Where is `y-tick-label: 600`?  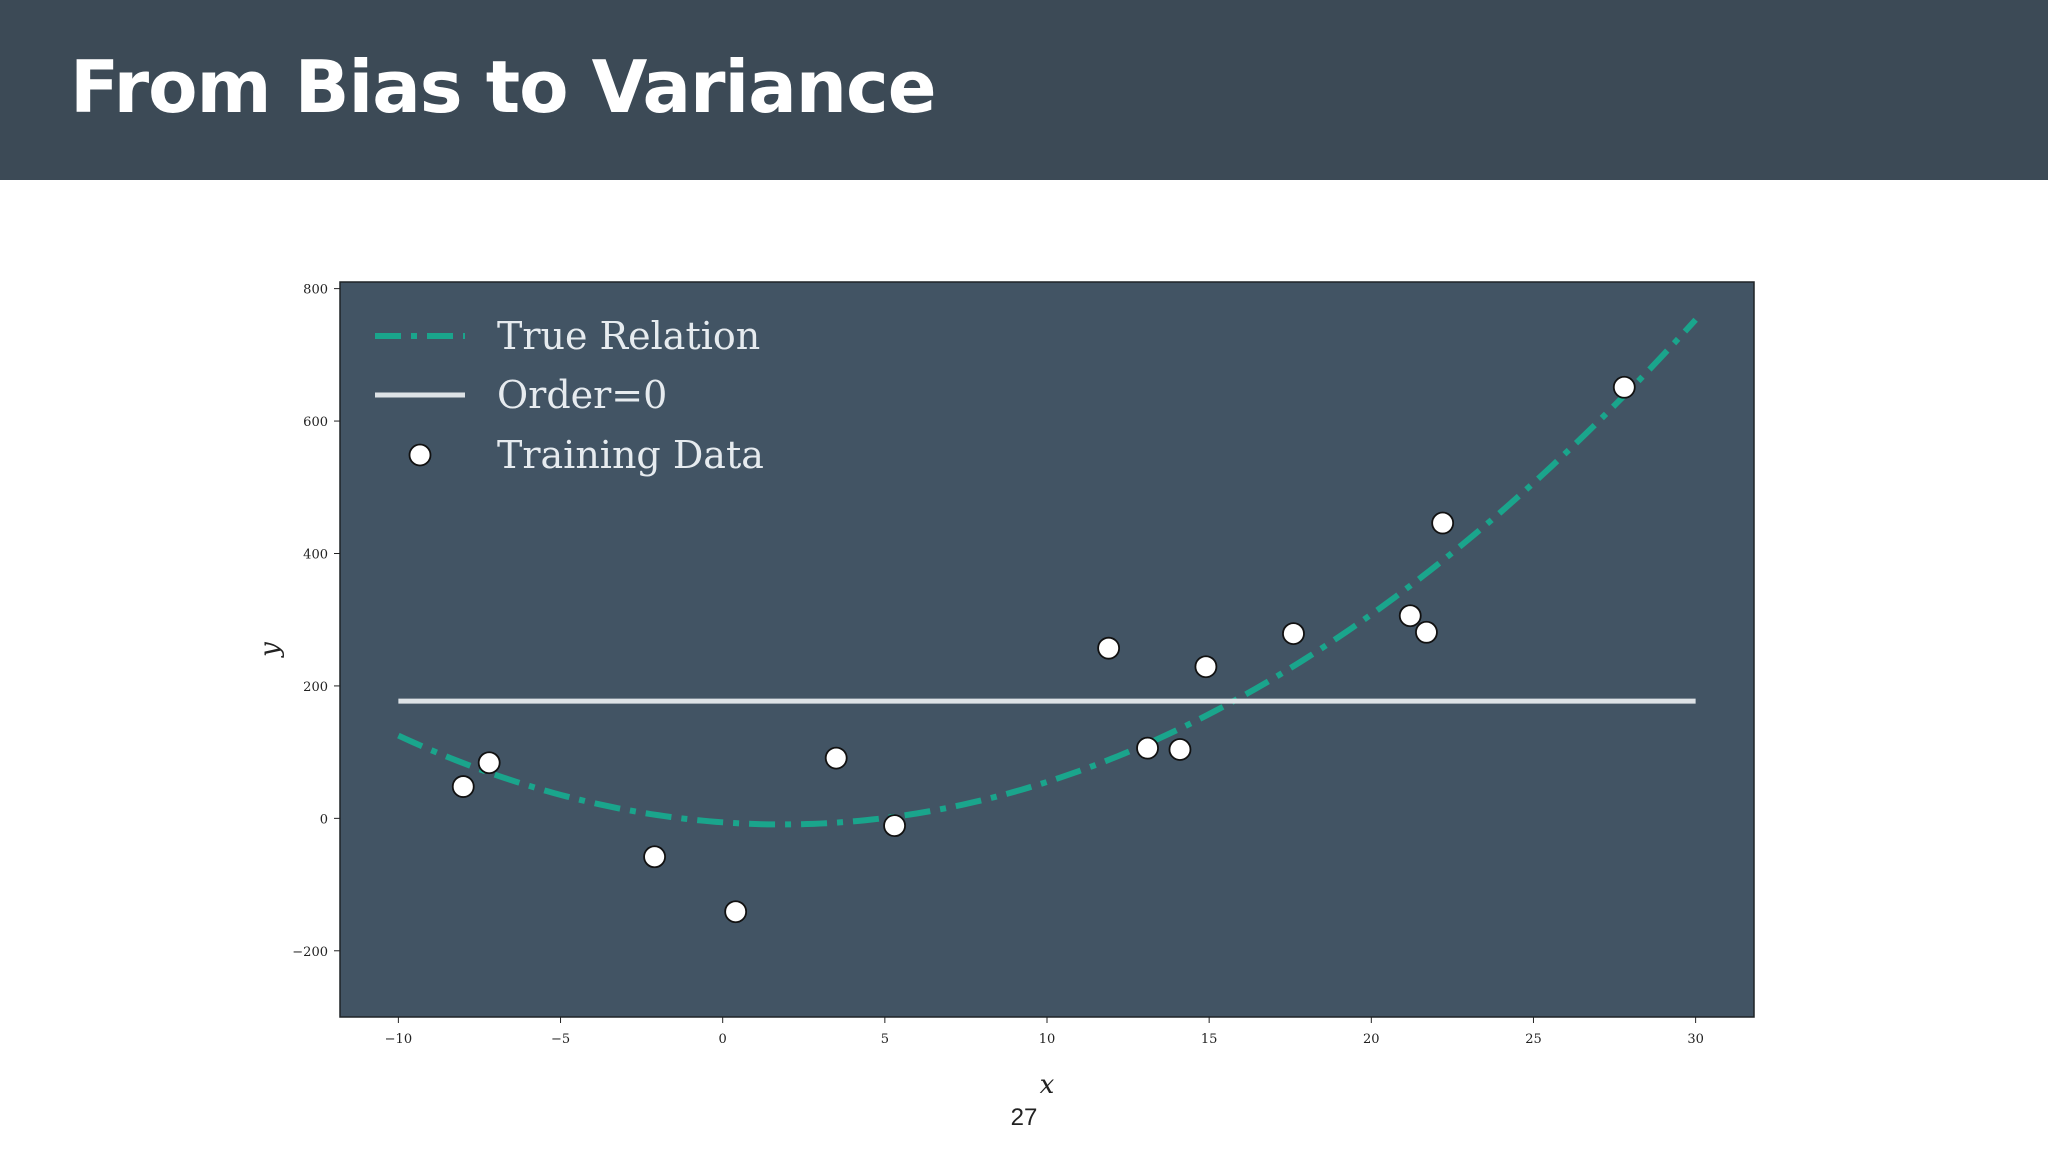 y-tick-label: 600 is located at coordinates (315, 422).